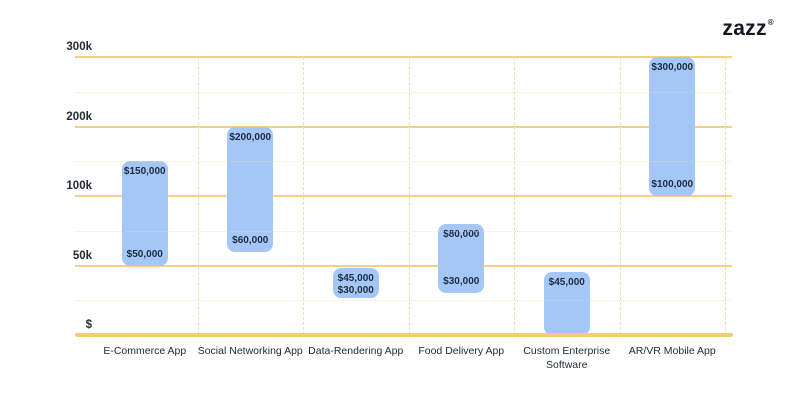  What do you see at coordinates (672, 67) in the screenshot?
I see `bar-high-value-label: $300,000` at bounding box center [672, 67].